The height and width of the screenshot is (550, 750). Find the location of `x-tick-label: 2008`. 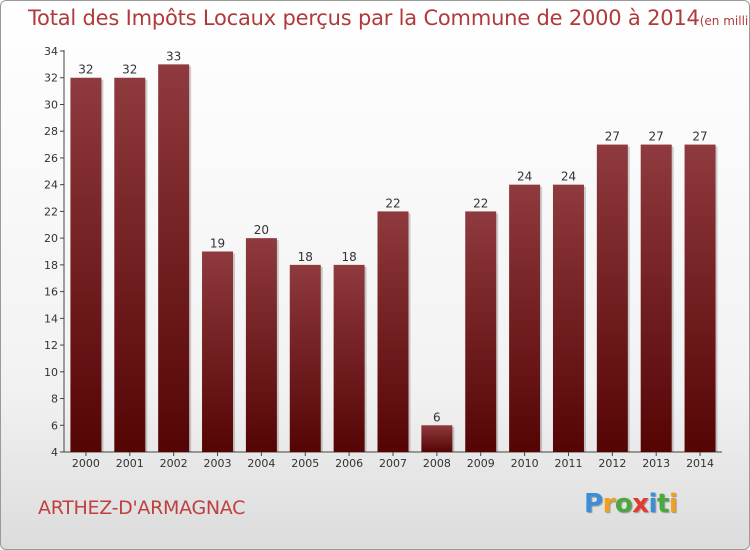

x-tick-label: 2008 is located at coordinates (437, 463).